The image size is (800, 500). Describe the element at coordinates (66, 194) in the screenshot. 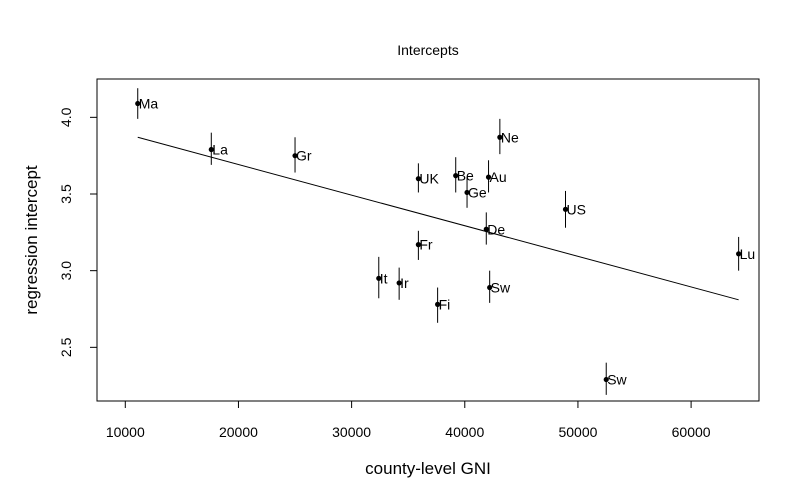

I see `y-tick-label: 3.5` at that location.